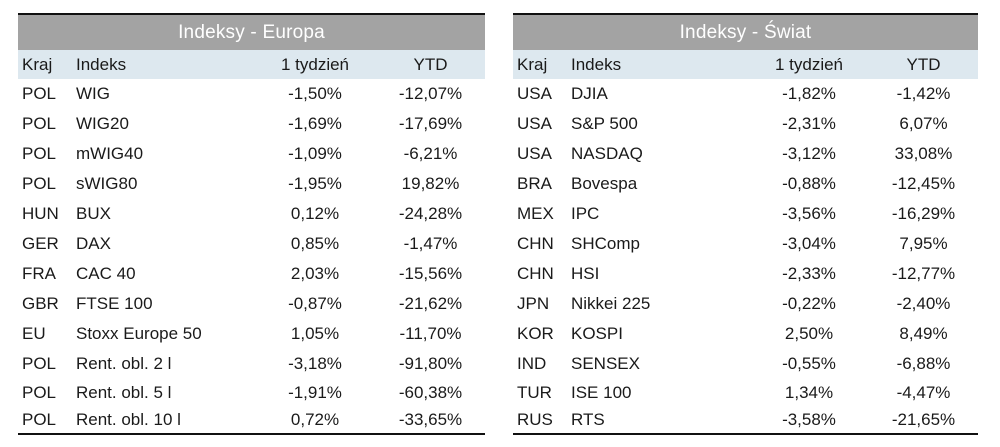 Image resolution: width=1000 pixels, height=447 pixels. What do you see at coordinates (315, 123) in the screenshot?
I see `cell-1-tydzien: -1,69%` at bounding box center [315, 123].